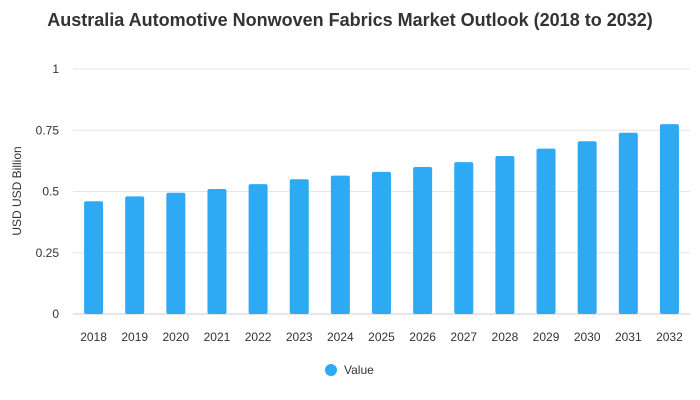  Describe the element at coordinates (505, 234) in the screenshot. I see `bar-2028` at that location.